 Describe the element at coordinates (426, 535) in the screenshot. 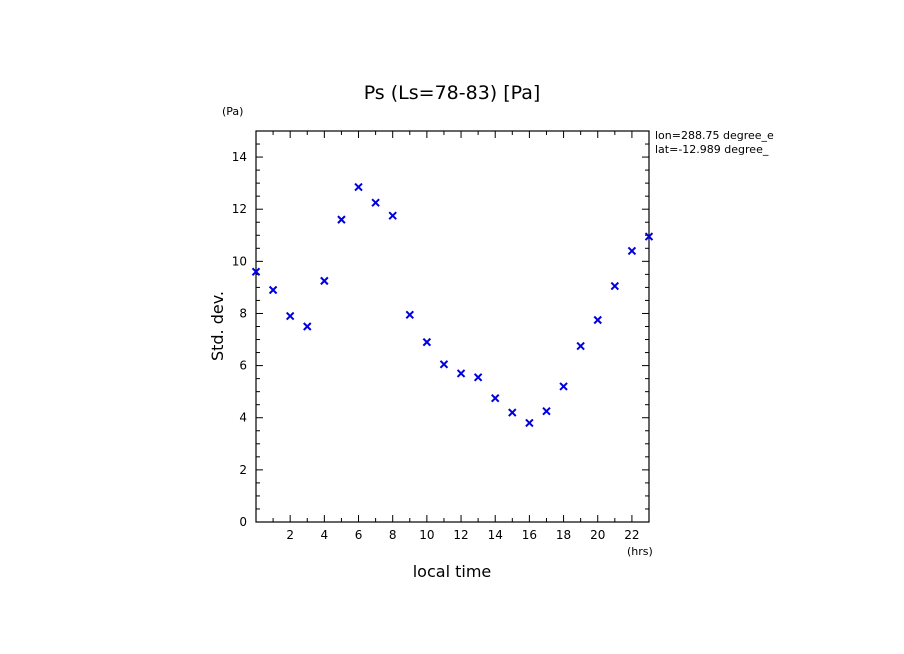

I see `x-tick-label: 10` at that location.